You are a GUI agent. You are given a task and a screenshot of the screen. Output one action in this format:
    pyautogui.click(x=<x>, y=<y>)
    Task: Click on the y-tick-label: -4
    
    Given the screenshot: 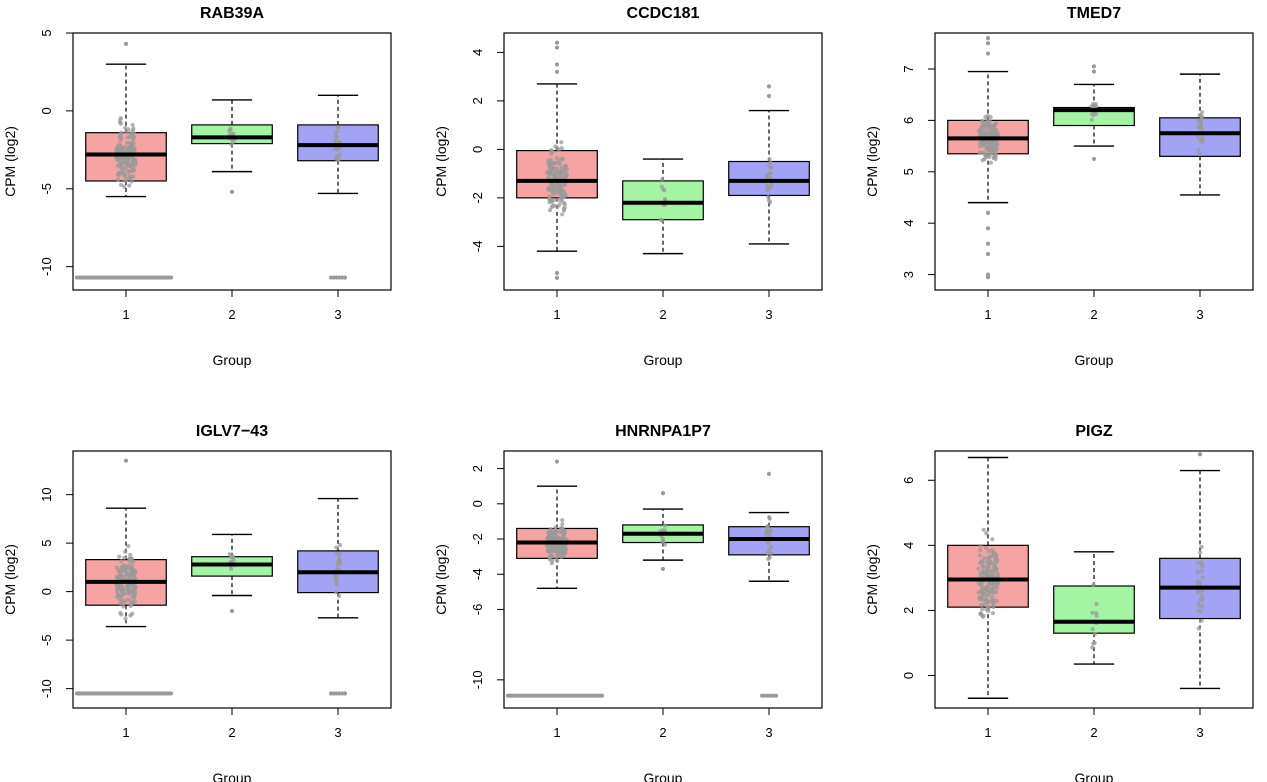 What is the action you would take?
    pyautogui.click(x=477, y=574)
    